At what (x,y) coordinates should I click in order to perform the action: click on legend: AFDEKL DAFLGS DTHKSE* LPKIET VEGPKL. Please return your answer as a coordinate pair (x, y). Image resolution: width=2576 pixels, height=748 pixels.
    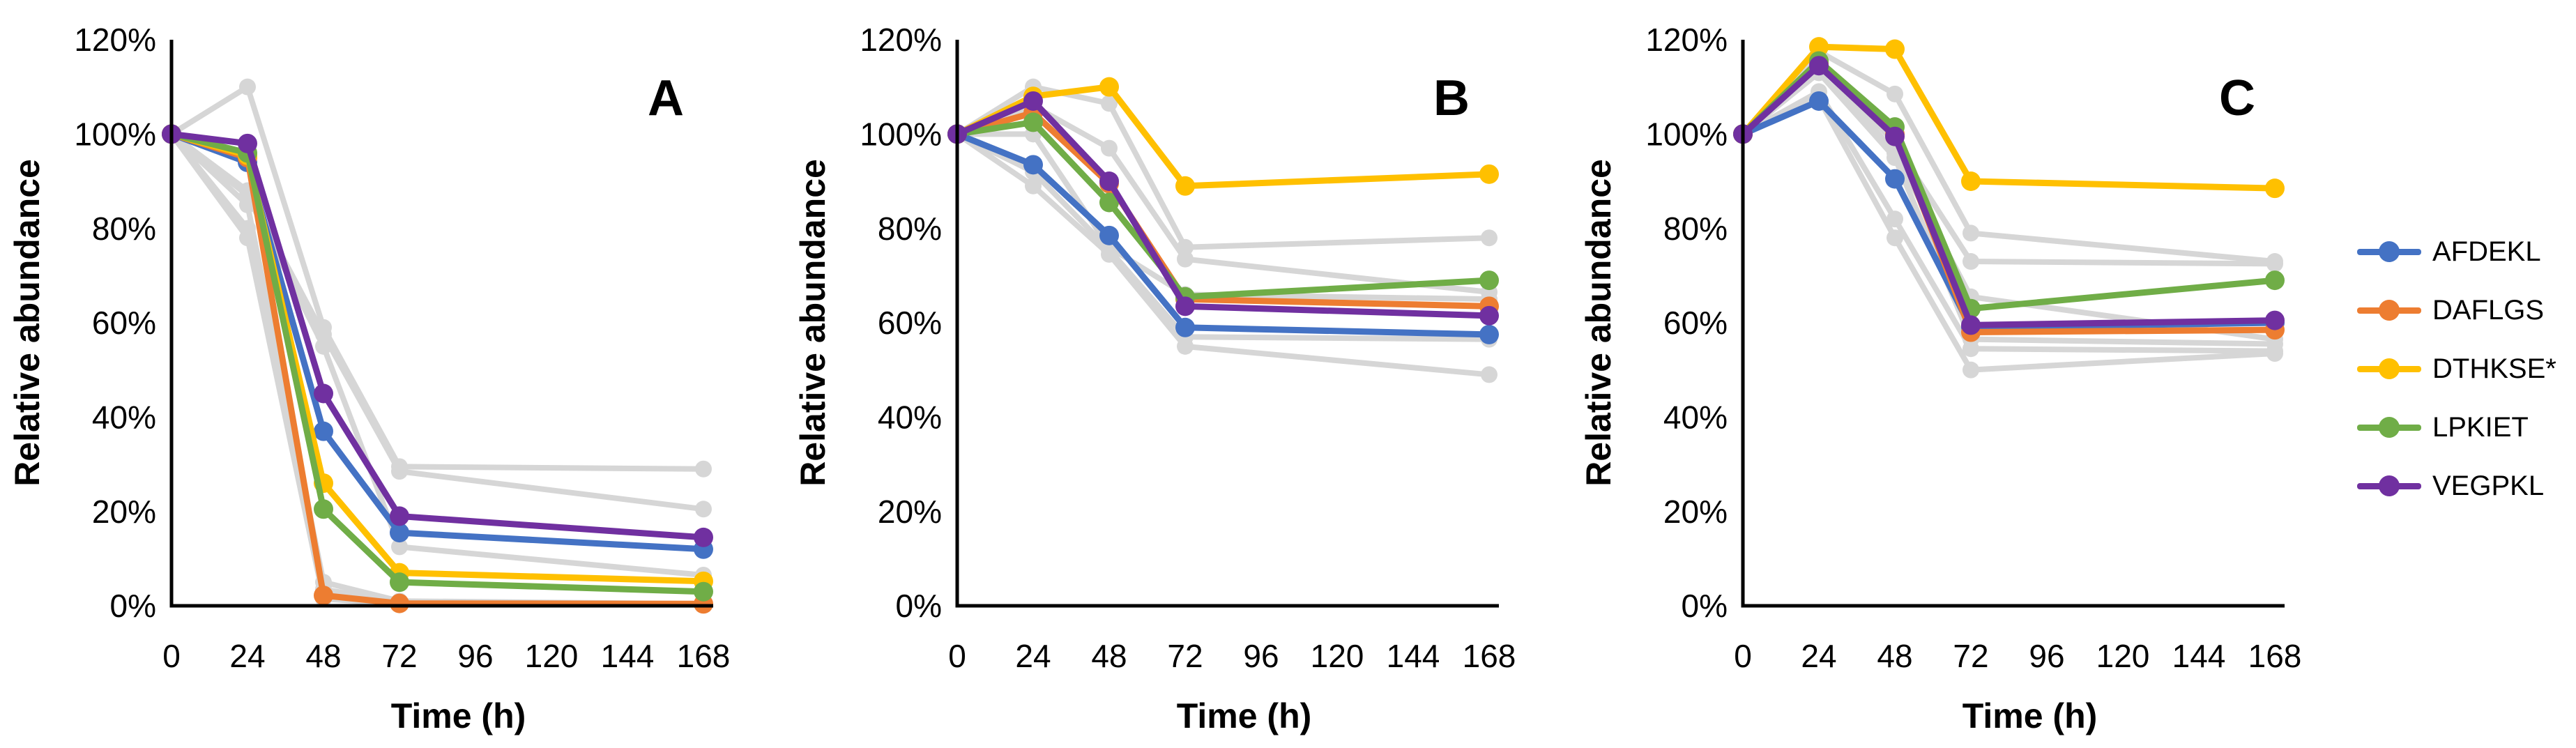
    Looking at the image, I should click on (2466, 374).